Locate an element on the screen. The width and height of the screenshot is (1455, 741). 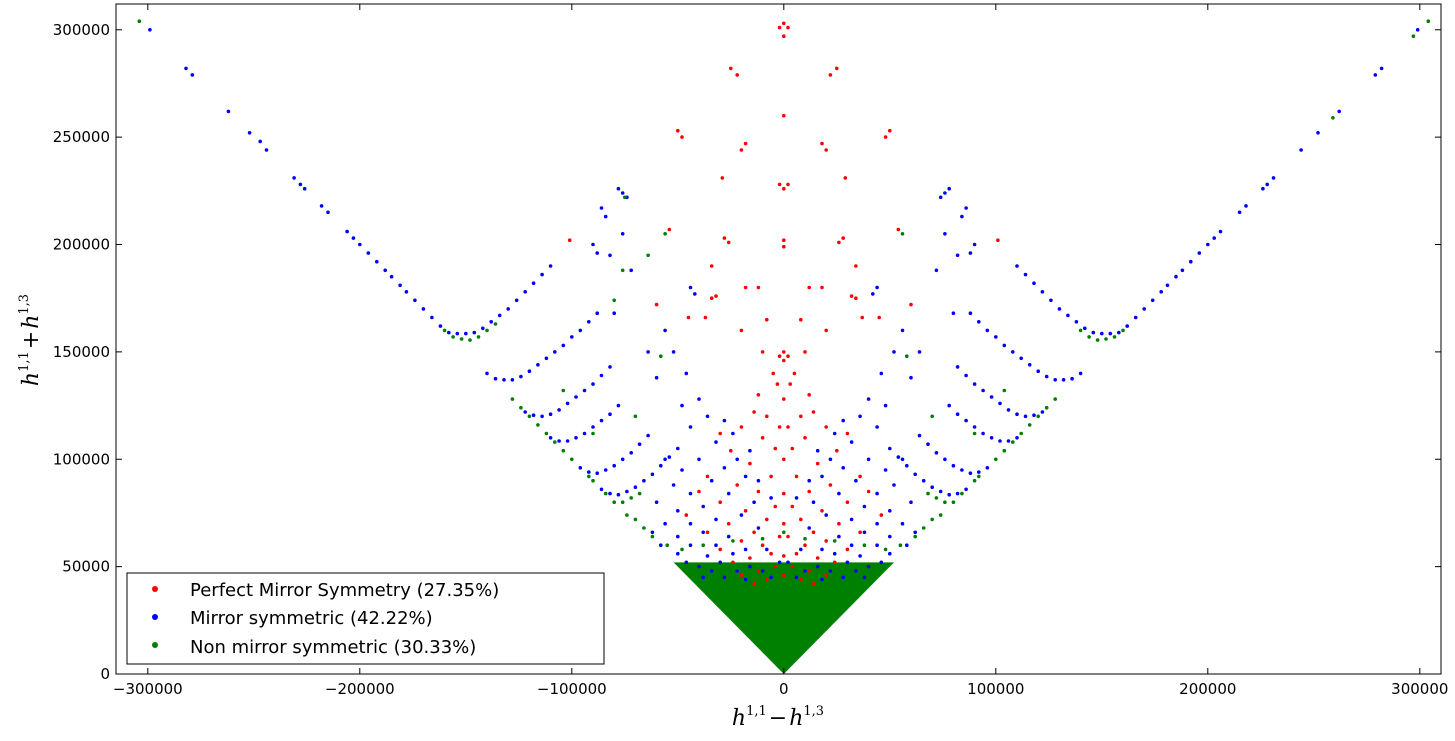
x-tick-label: 300000 is located at coordinates (1419, 689).